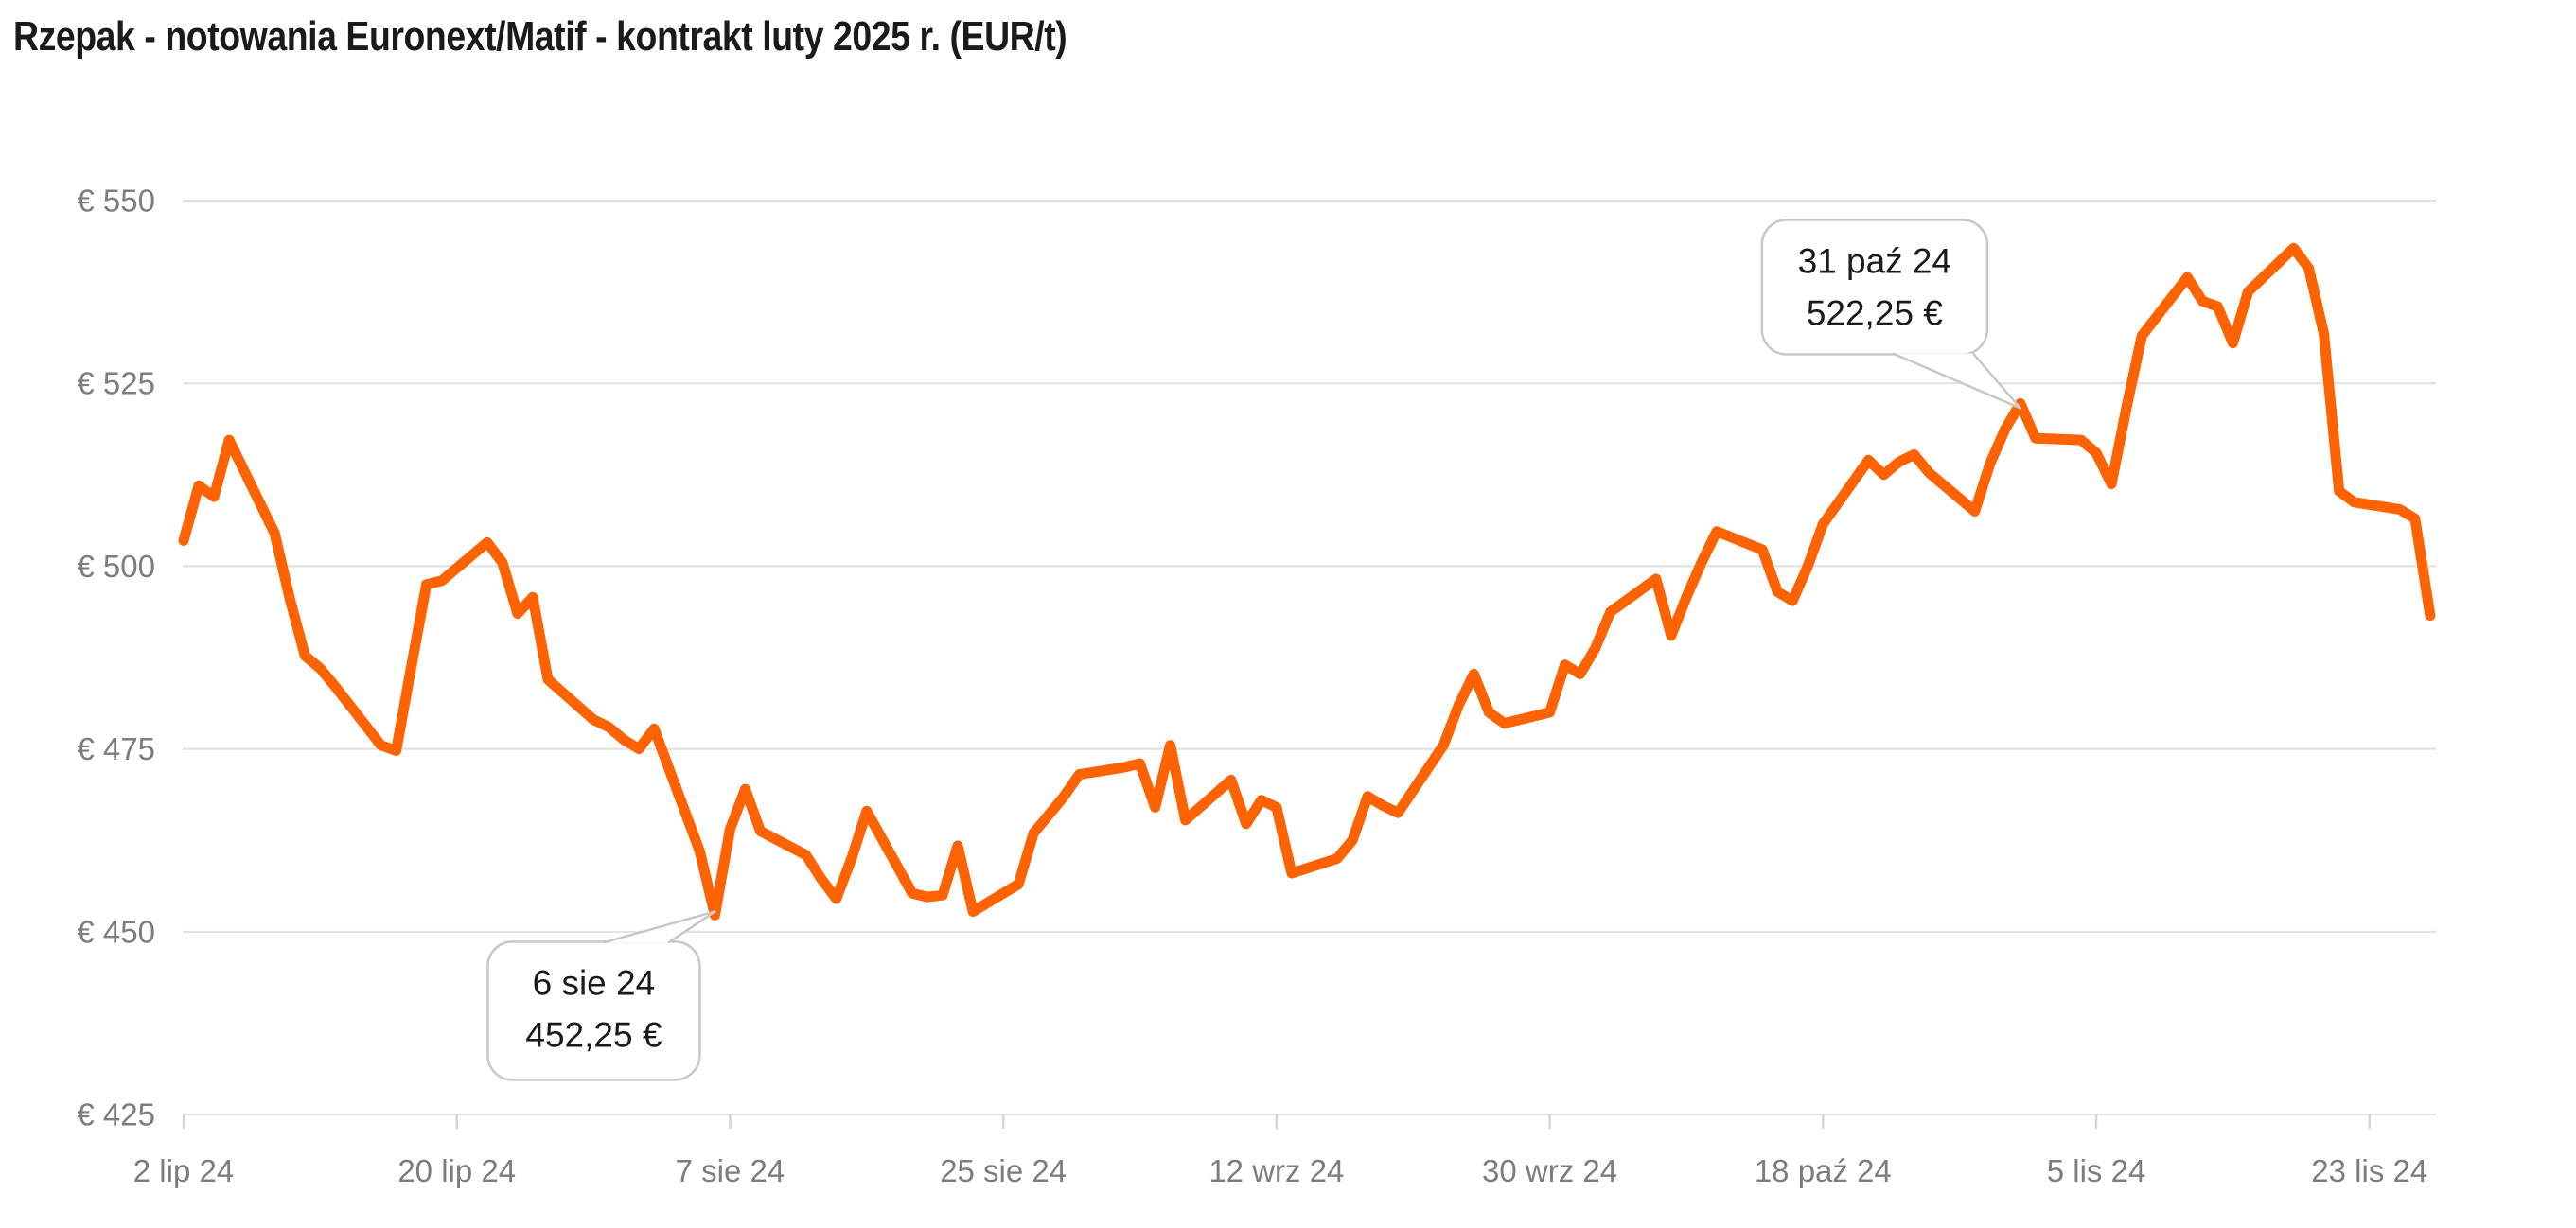 The height and width of the screenshot is (1228, 2576). What do you see at coordinates (594, 982) in the screenshot?
I see `callout-date: 6 sie 24` at bounding box center [594, 982].